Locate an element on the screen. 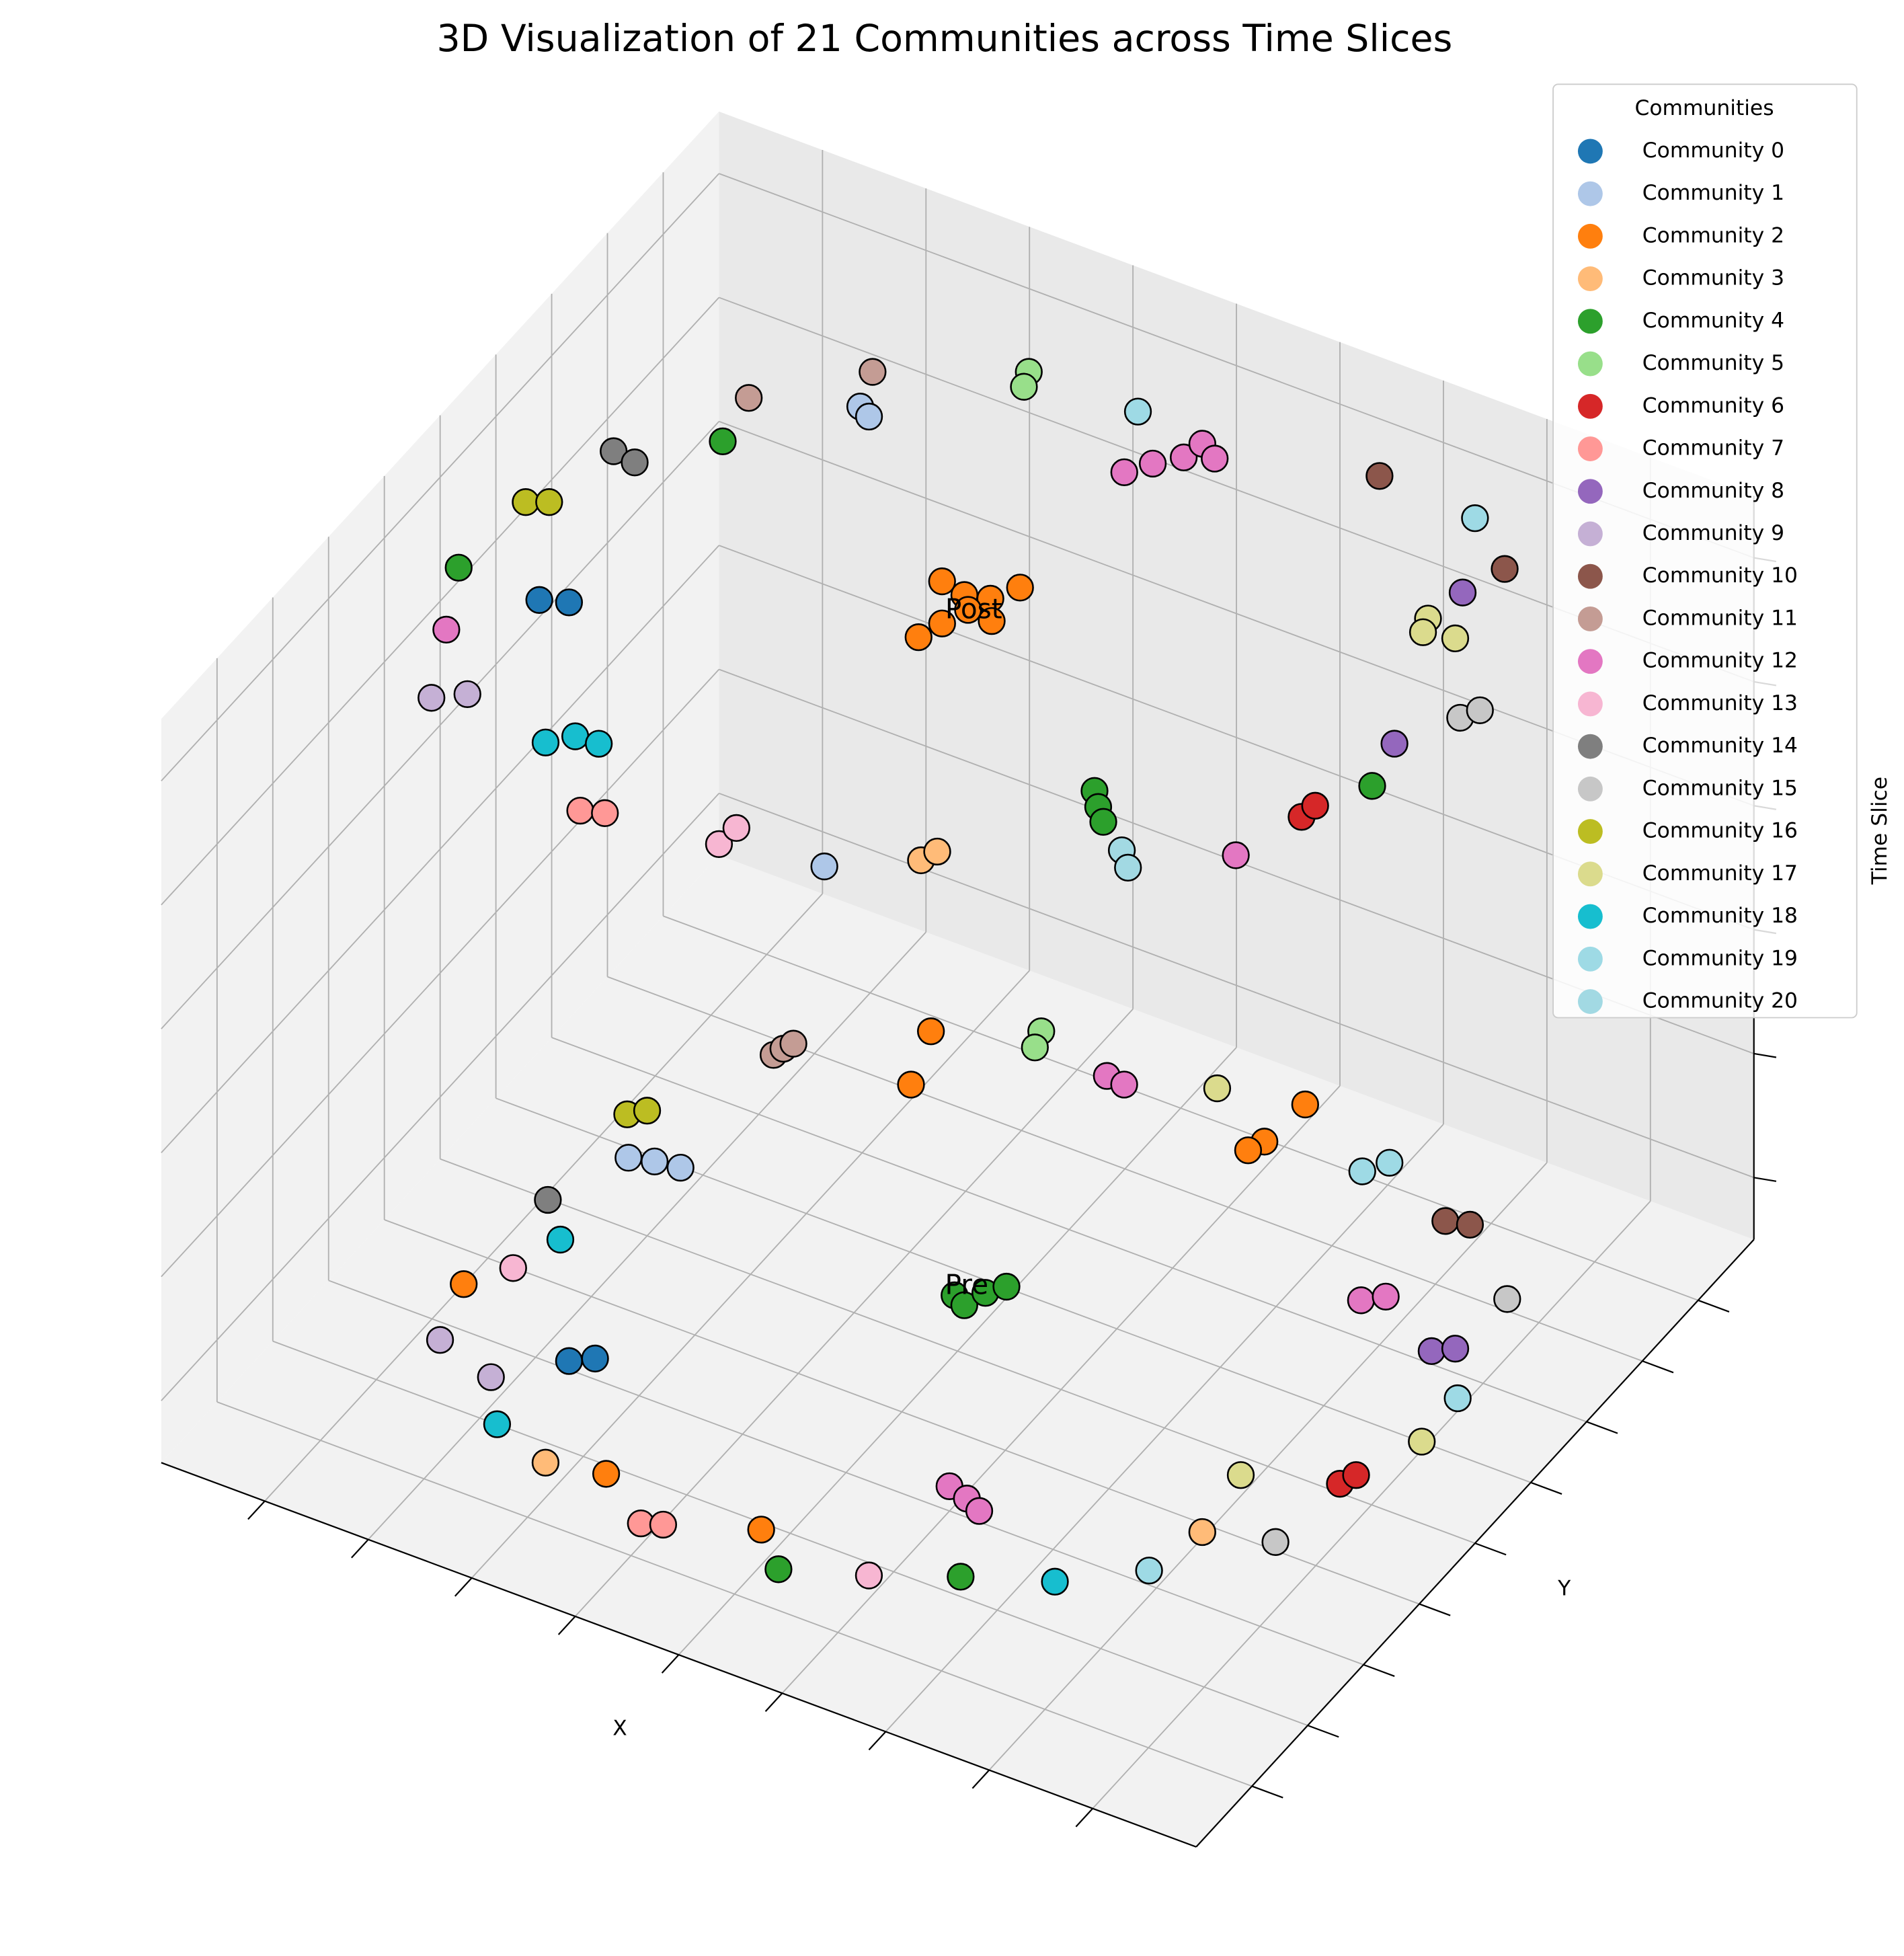 The image size is (1904, 1956). z-axis-label: Time Slice is located at coordinates (1880, 831).